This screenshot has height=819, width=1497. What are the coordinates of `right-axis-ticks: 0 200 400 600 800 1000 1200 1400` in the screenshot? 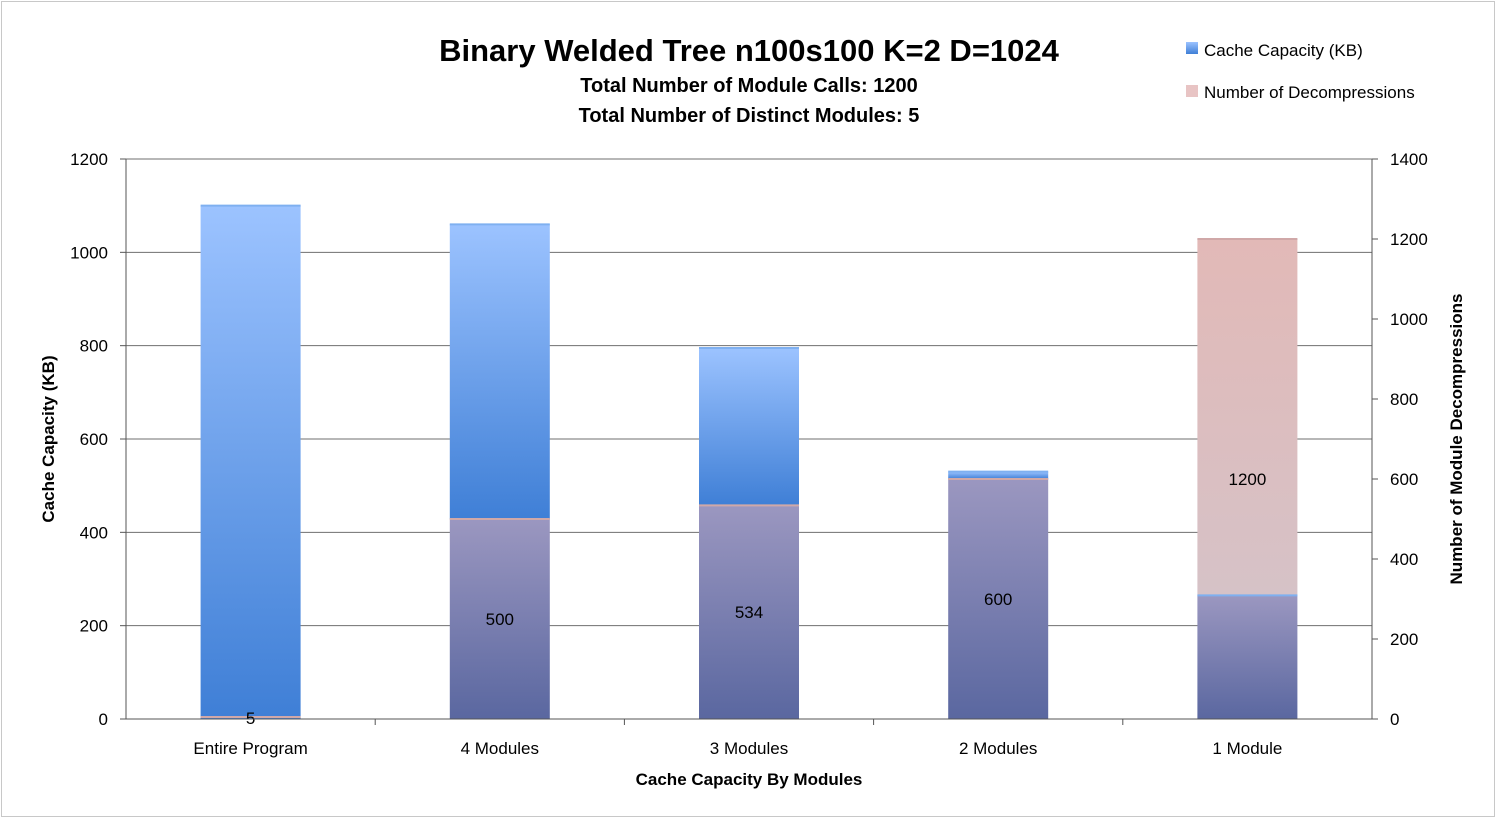 It's located at (1400, 439).